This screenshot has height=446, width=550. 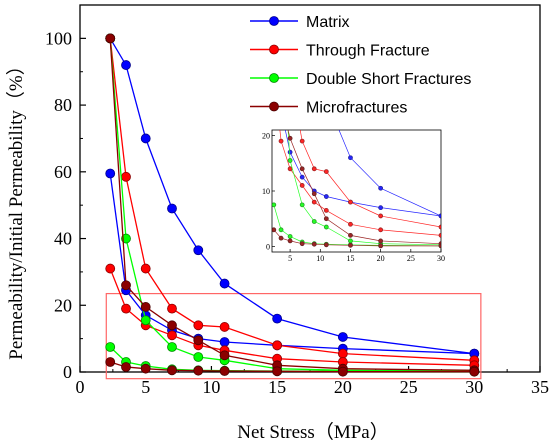 I want to click on inset-x-tick-label: 5, so click(x=290, y=258).